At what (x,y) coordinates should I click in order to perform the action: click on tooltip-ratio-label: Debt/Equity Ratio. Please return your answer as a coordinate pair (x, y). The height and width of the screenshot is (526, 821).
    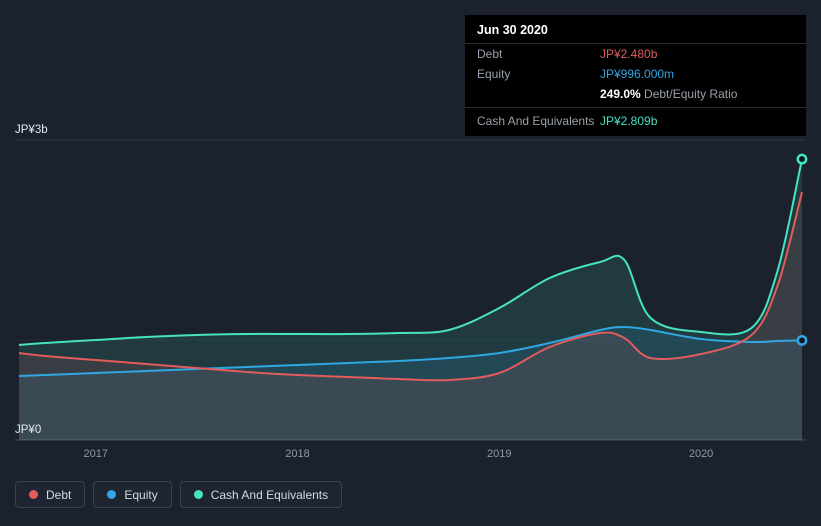
    Looking at the image, I should click on (691, 94).